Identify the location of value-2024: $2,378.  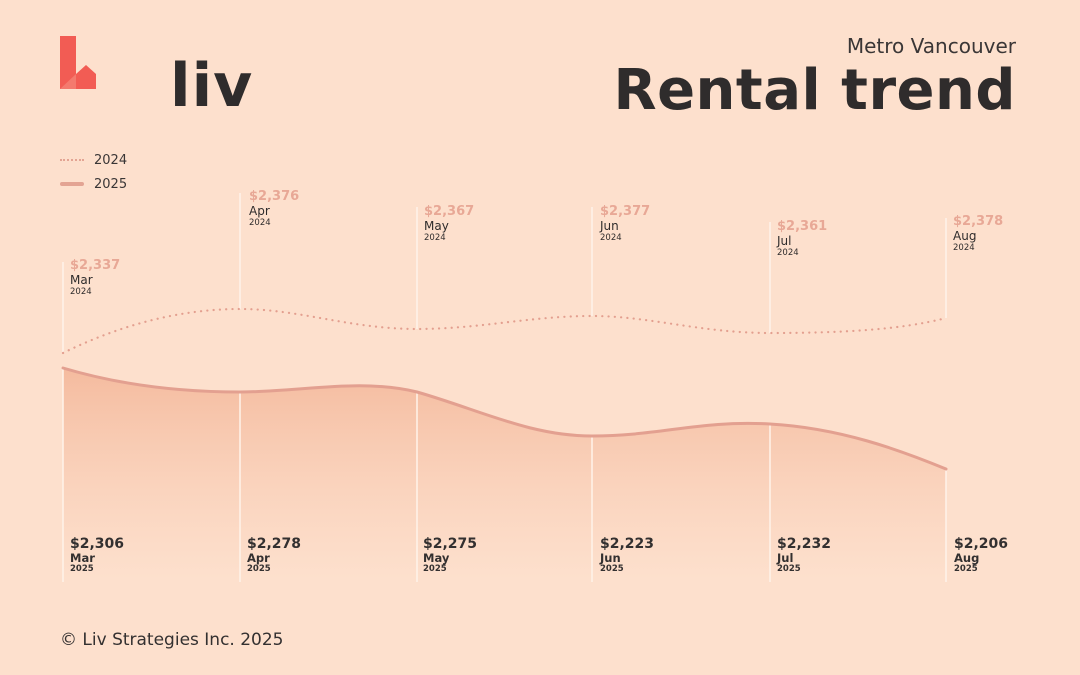
(978, 221).